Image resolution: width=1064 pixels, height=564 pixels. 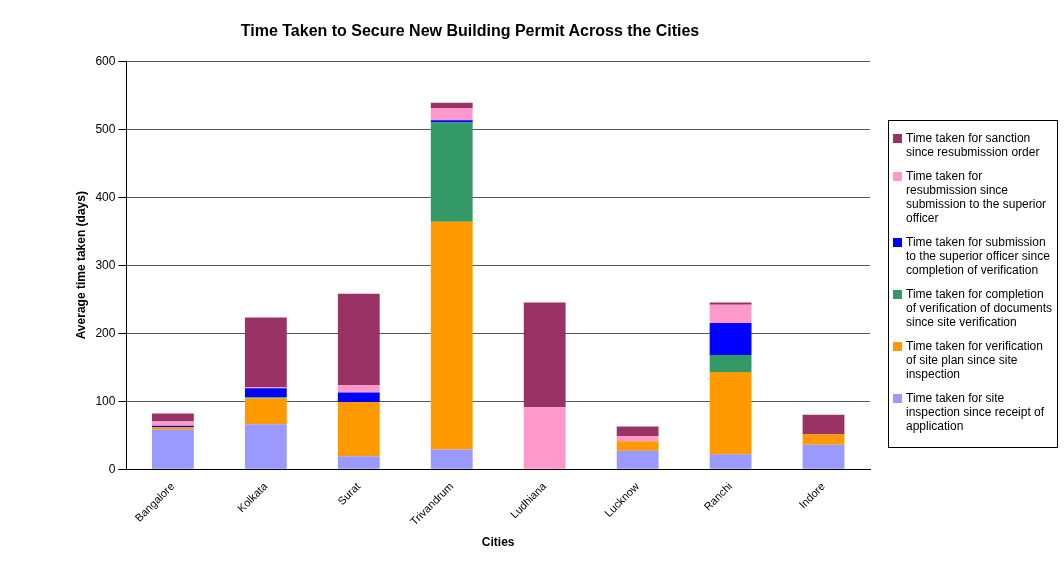 I want to click on chart-title: Time Taken to Secure New Building Permit Across the Cities, so click(x=470, y=31).